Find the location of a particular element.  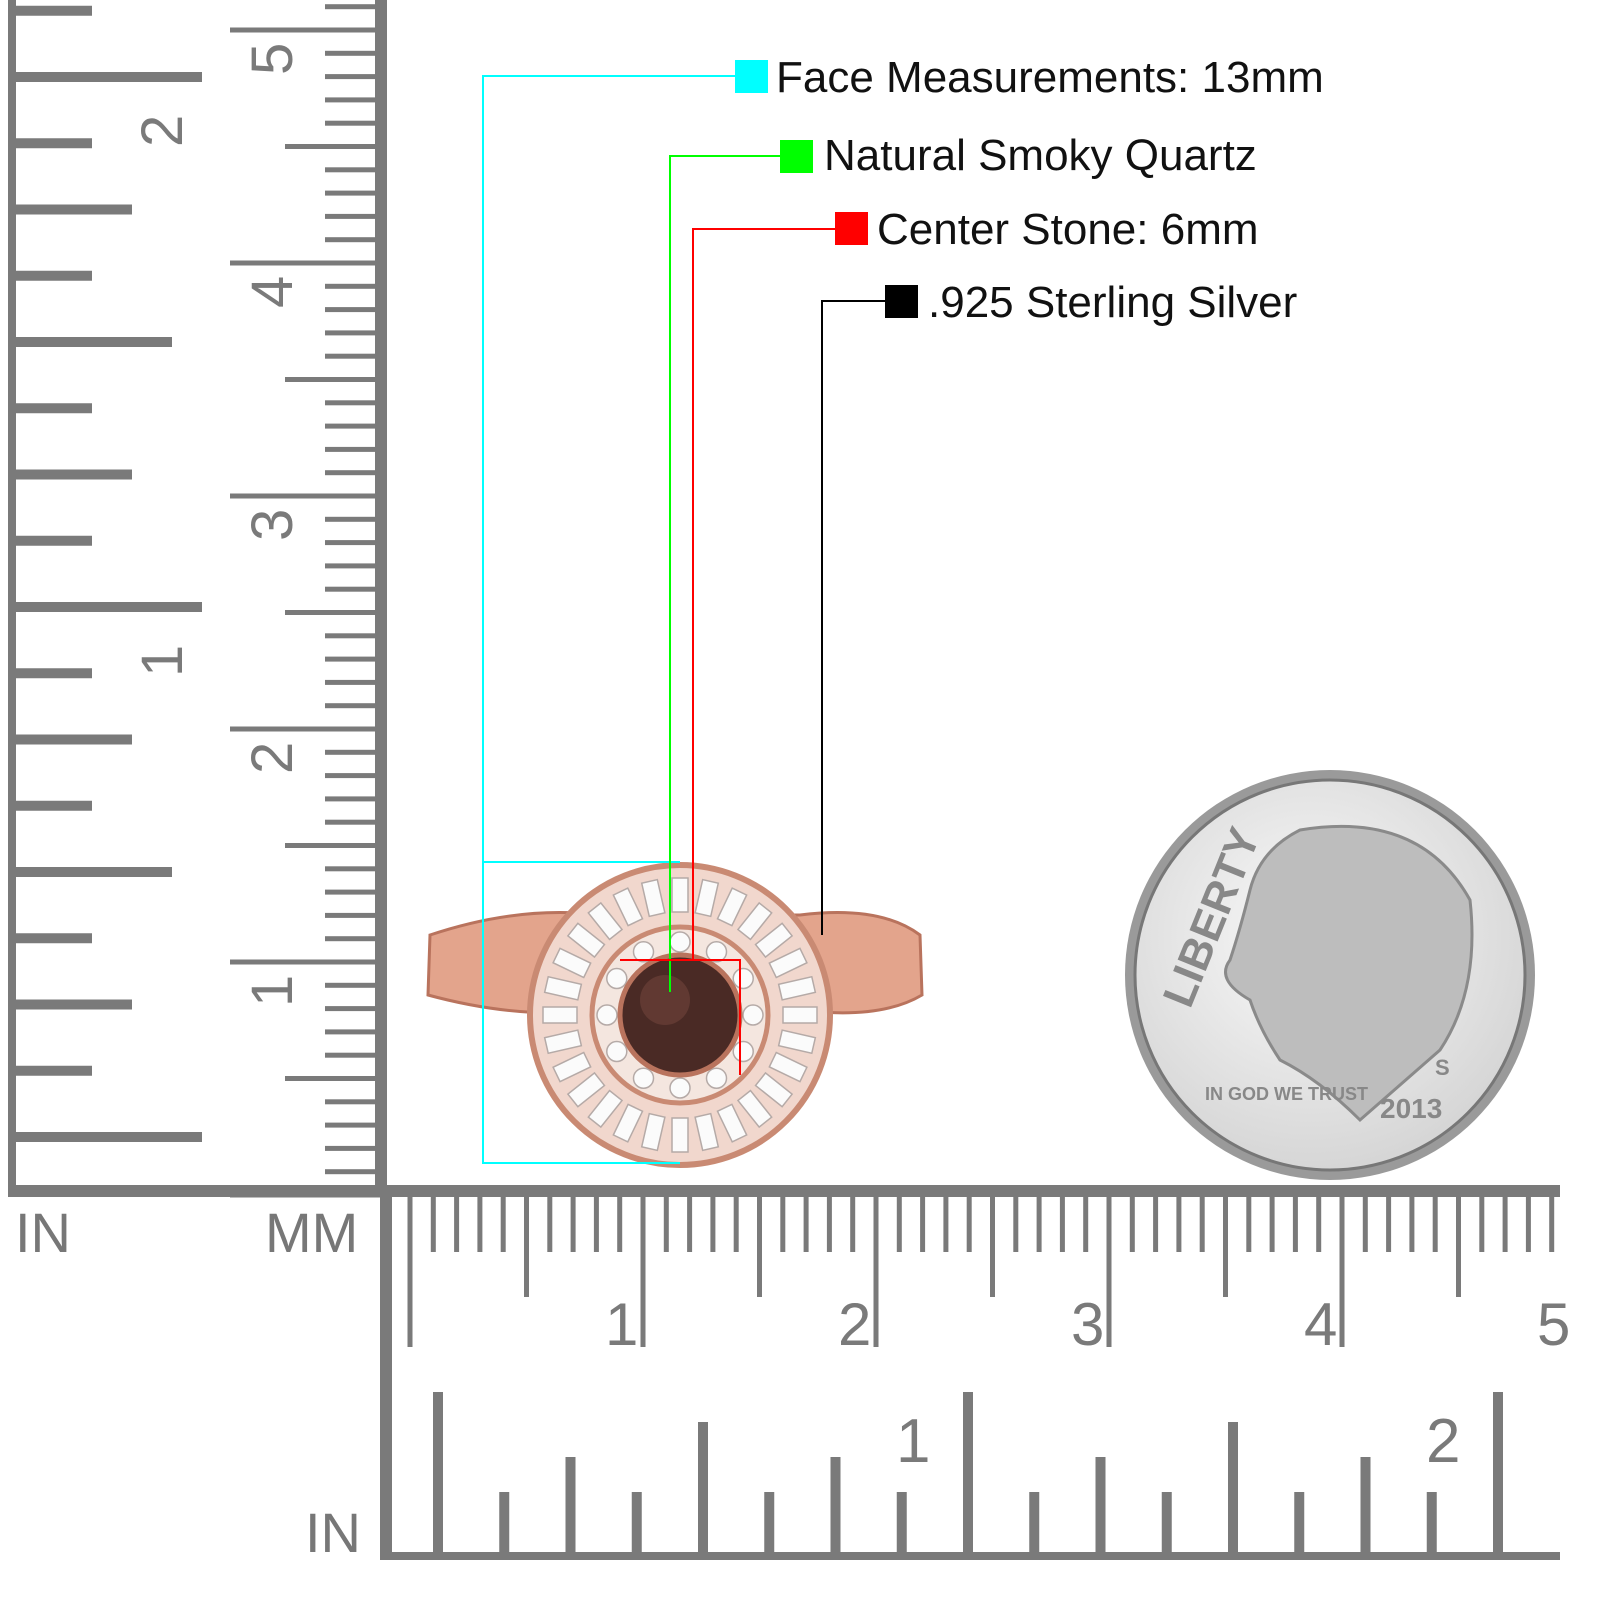

coin-motto: IN GOD WE TRUST is located at coordinates (1286, 1094).